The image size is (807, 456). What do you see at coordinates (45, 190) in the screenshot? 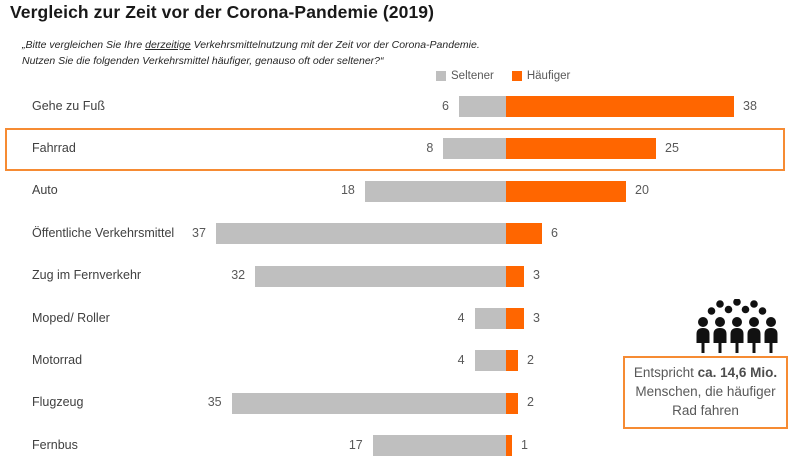
I see `category-label: Auto` at bounding box center [45, 190].